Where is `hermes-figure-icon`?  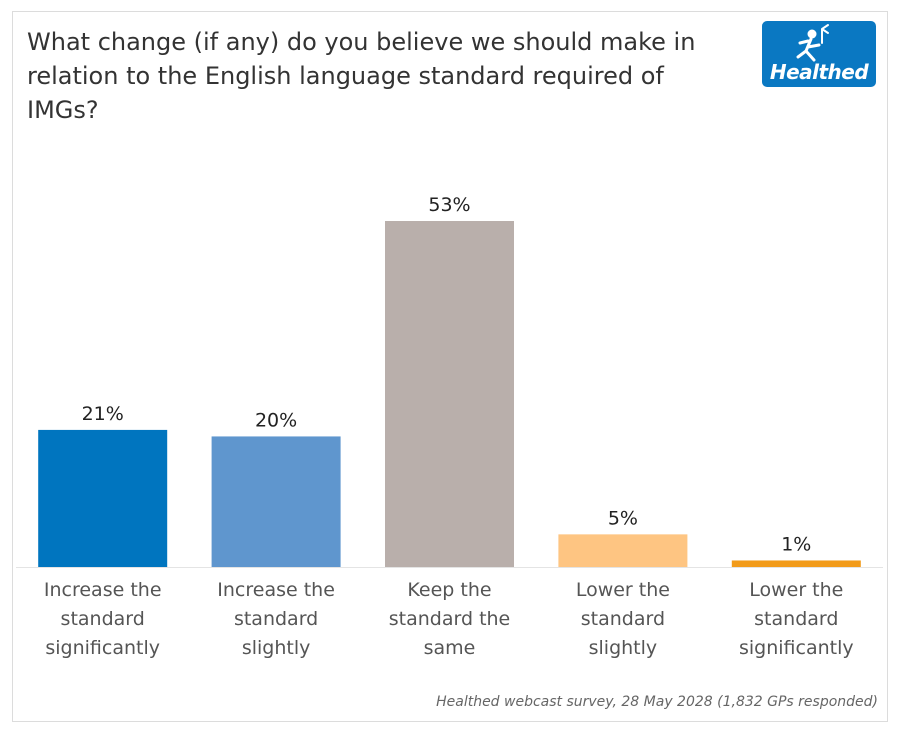
hermes-figure-icon is located at coordinates (812, 43).